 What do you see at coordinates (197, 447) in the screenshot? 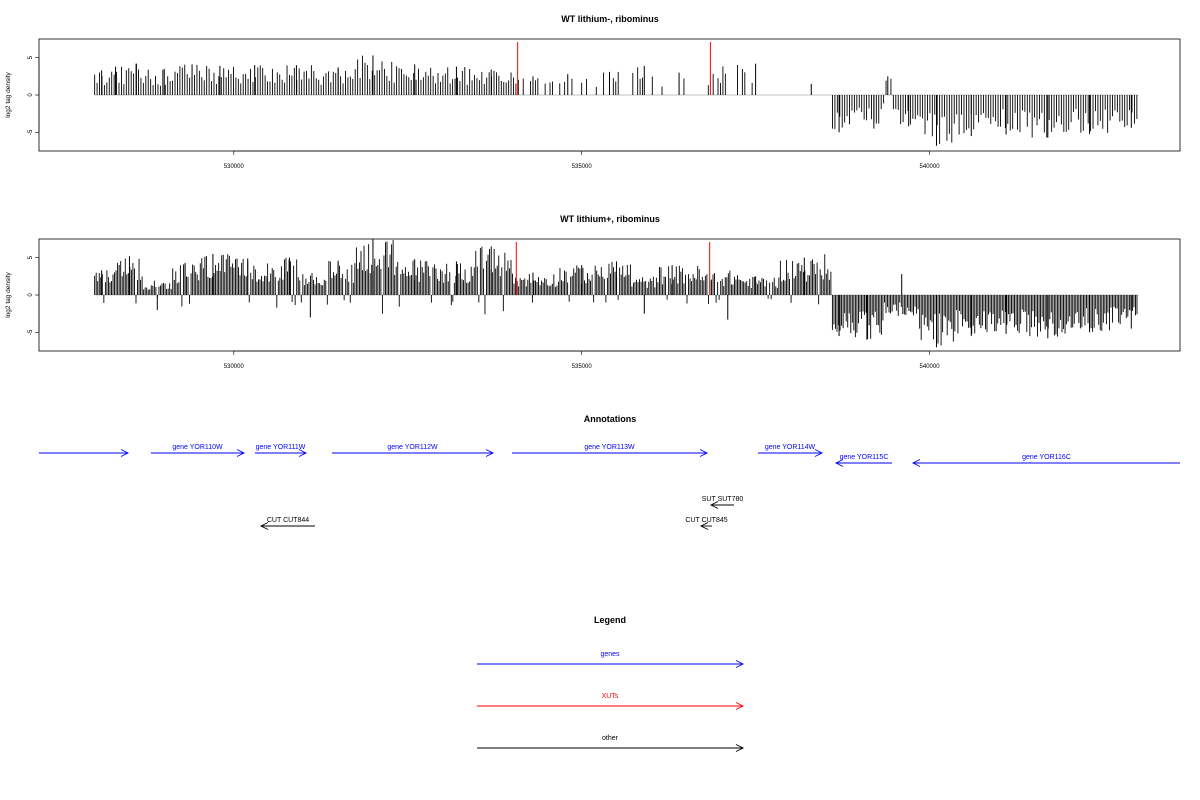
I see `annotation-label: gene YOR110W` at bounding box center [197, 447].